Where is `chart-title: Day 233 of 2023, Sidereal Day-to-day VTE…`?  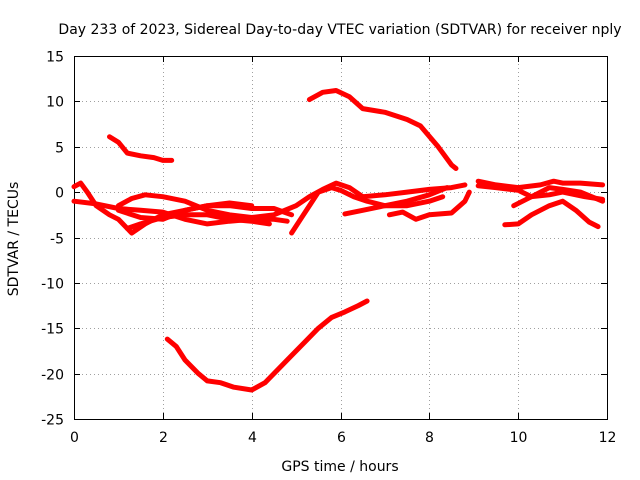
chart-title: Day 233 of 2023, Sidereal Day-to-day VTE… is located at coordinates (339, 30).